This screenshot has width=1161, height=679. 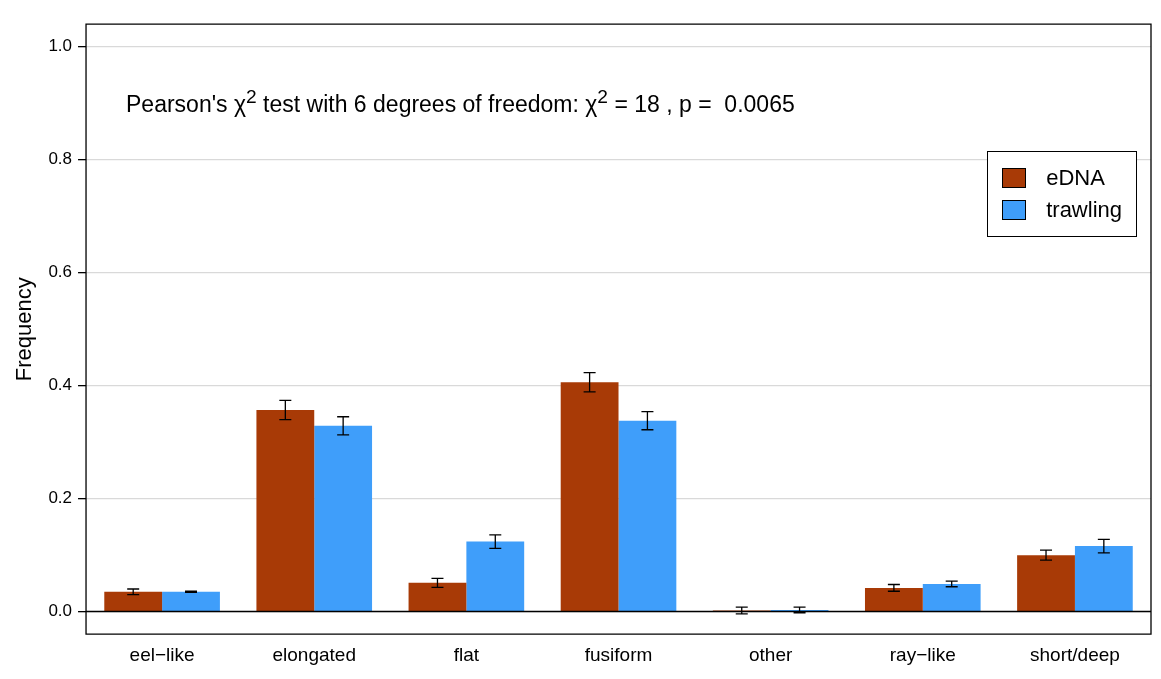 I want to click on x-tick-label: eel−like, so click(x=162, y=654).